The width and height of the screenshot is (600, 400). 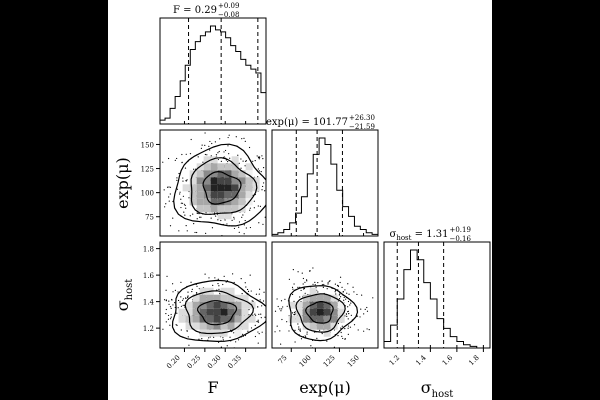 I want to click on x-axis-label-1: exp(μ), so click(x=325, y=387).